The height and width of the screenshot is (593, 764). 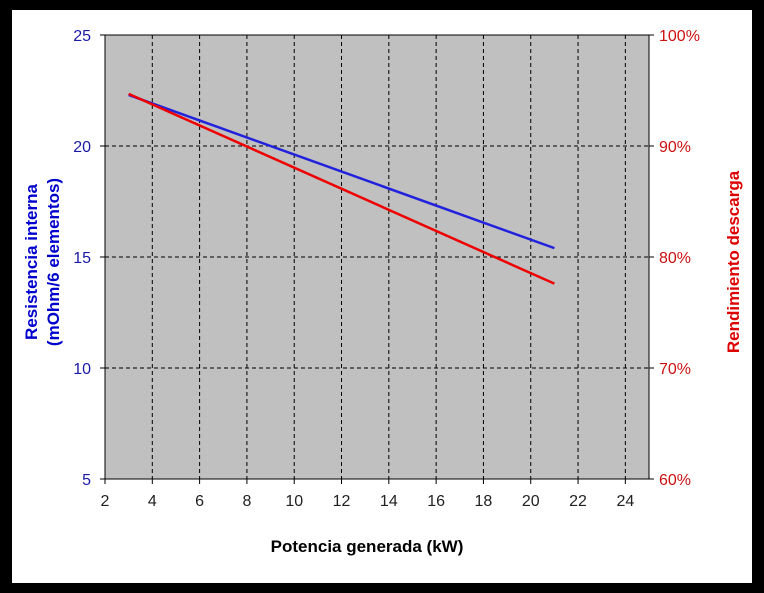 I want to click on x-tick-label: 24, so click(x=625, y=501).